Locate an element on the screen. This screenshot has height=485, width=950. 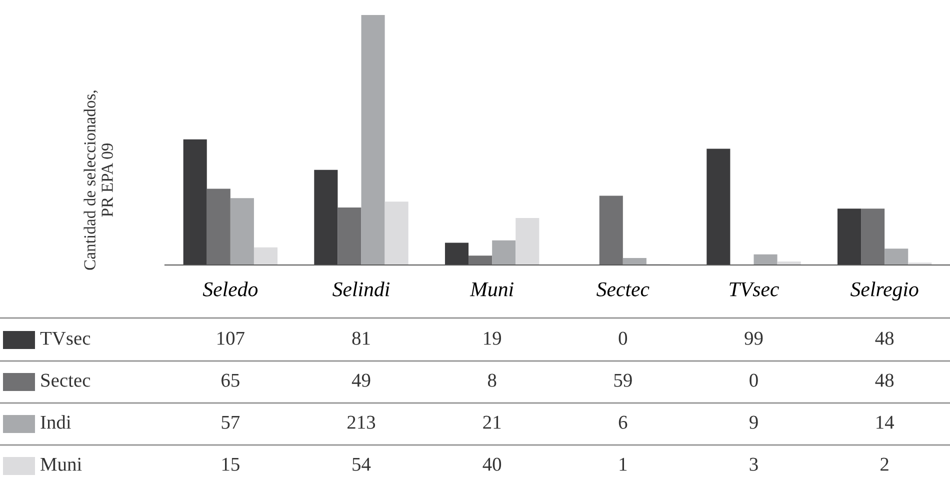
data-label: 21 is located at coordinates (492, 422).